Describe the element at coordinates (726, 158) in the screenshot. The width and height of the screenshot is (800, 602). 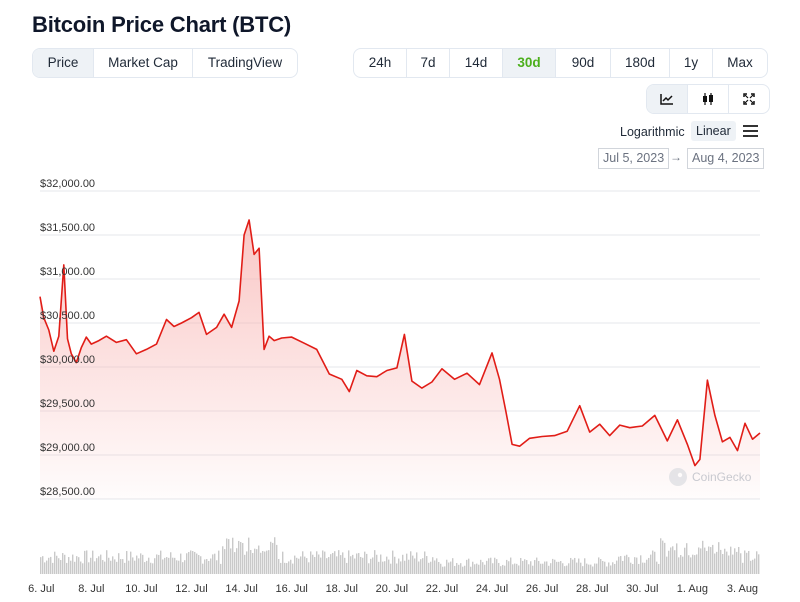
I see `date-to-input: Aug 4, 2023` at that location.